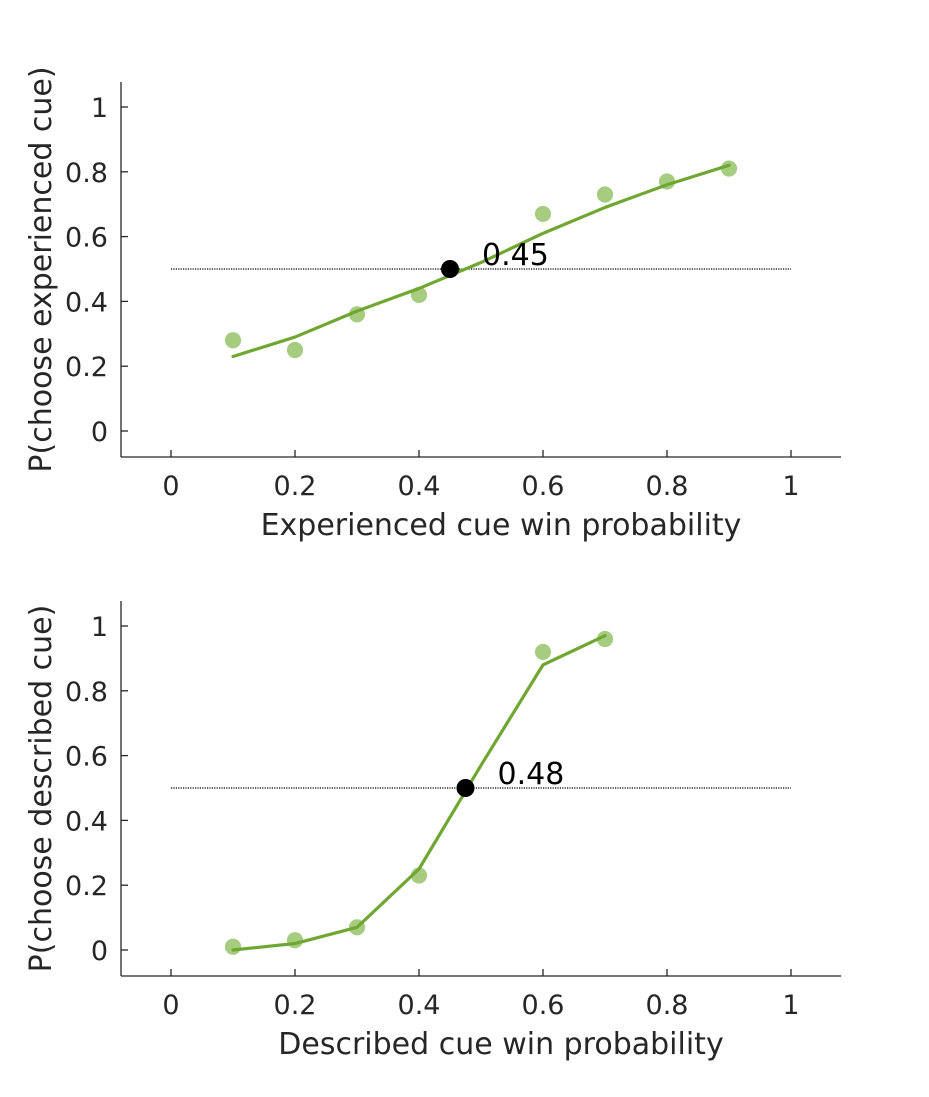 The image size is (929, 1097). Describe the element at coordinates (41, 789) in the screenshot. I see `y-axis-label: P(choose described cue)` at that location.